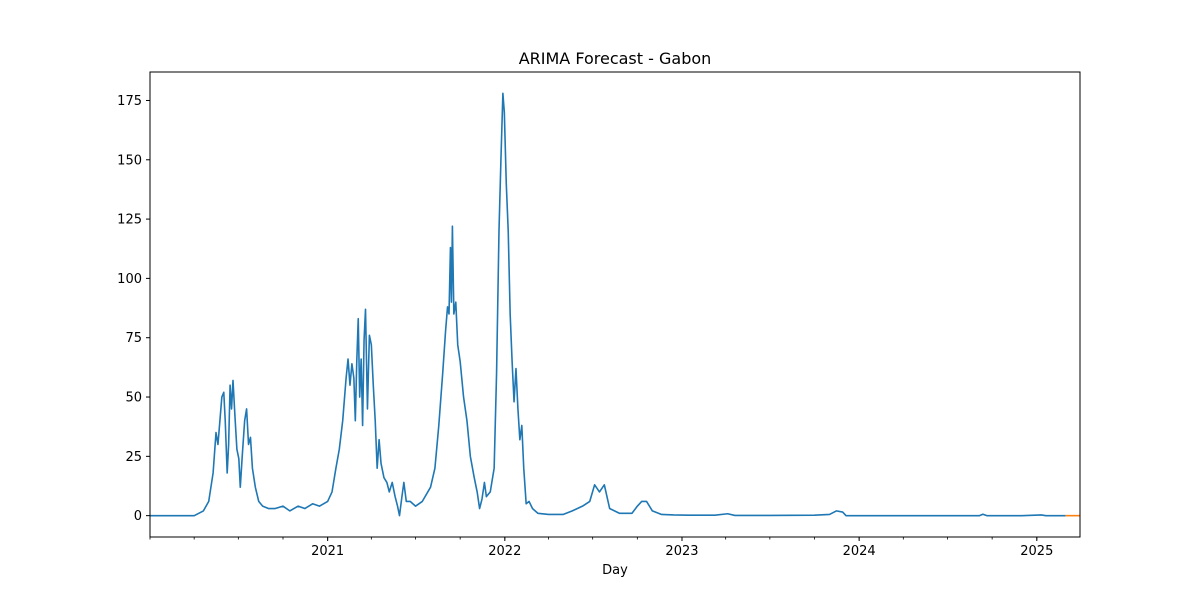 This screenshot has width=1200, height=600. Describe the element at coordinates (681, 551) in the screenshot. I see `x-tick-label: 2023` at that location.